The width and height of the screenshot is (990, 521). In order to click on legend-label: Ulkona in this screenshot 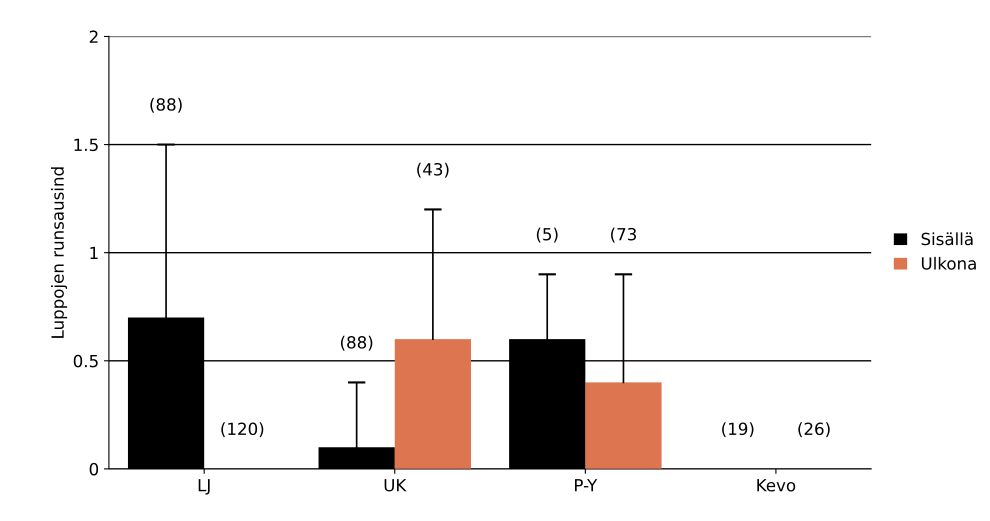, I will do `click(949, 263)`.